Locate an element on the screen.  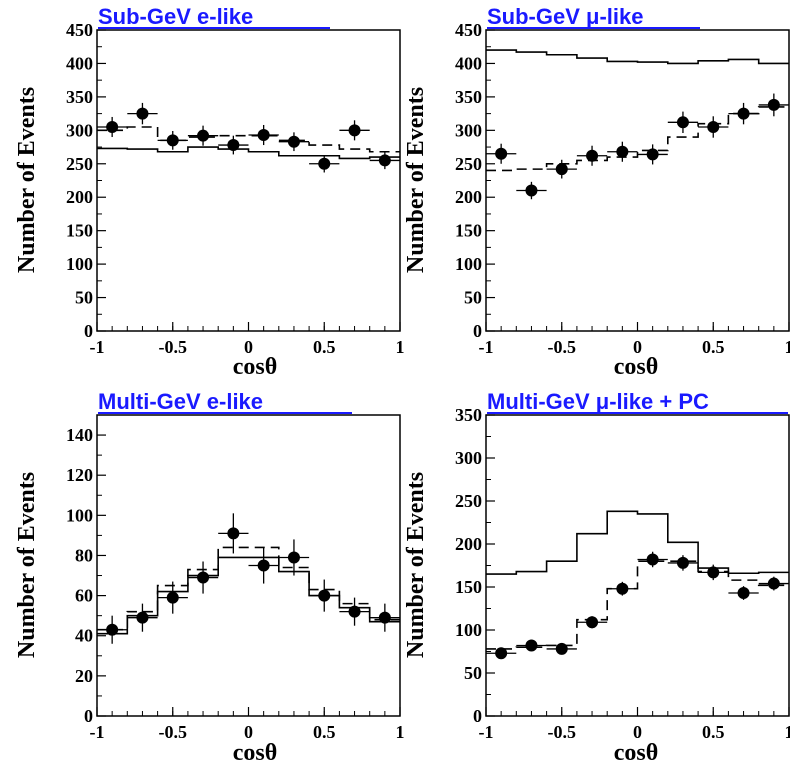
y-tick-label: 80 is located at coordinates (84, 555).